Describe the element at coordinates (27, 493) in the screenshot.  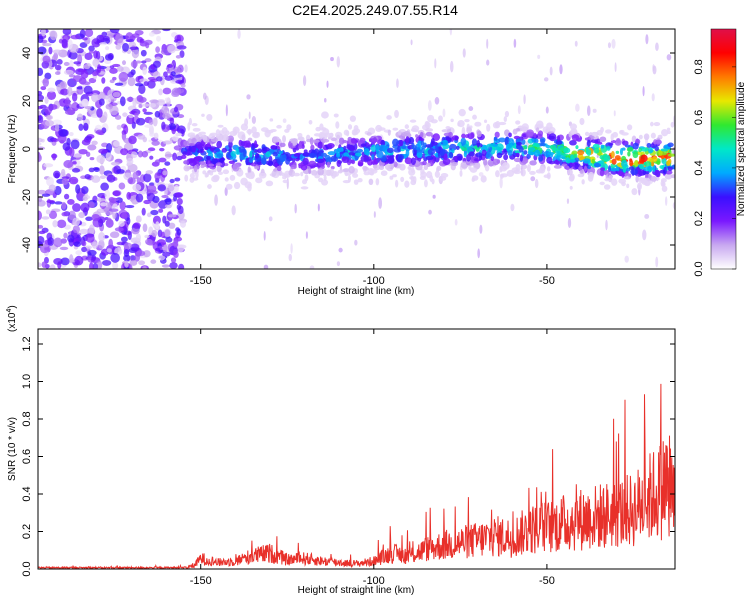
I see `snr-y-tick-label: 0.4` at that location.